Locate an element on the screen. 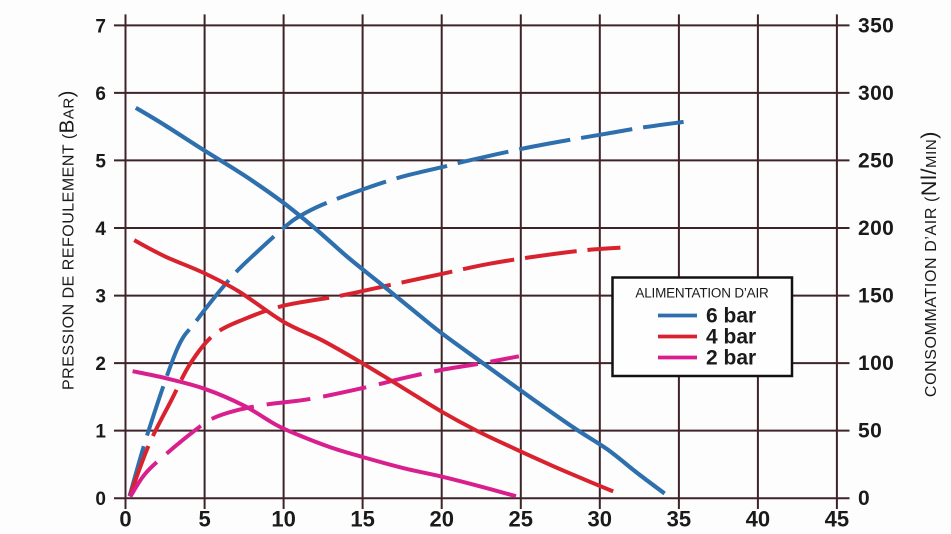 The width and height of the screenshot is (951, 534). svg-text: 250 is located at coordinates (876, 160).